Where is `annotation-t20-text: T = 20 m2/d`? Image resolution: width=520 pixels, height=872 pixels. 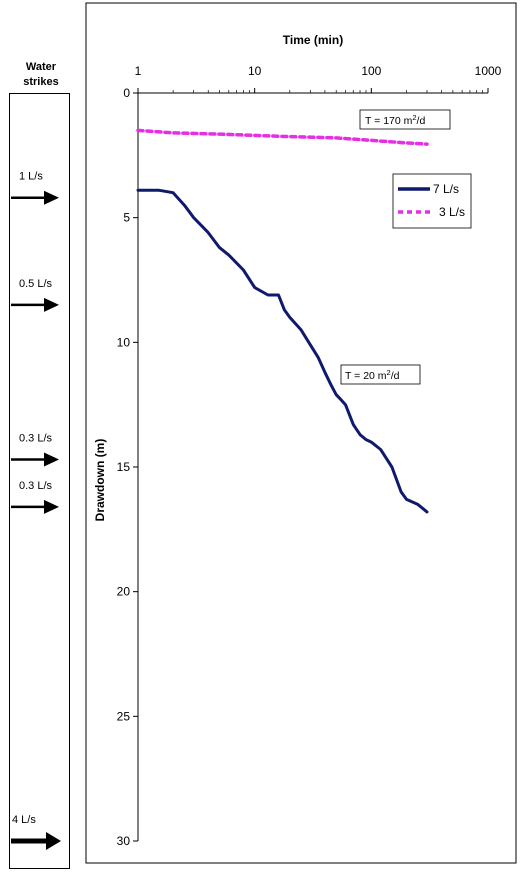 annotation-t20-text: T = 20 m2/d is located at coordinates (372, 375).